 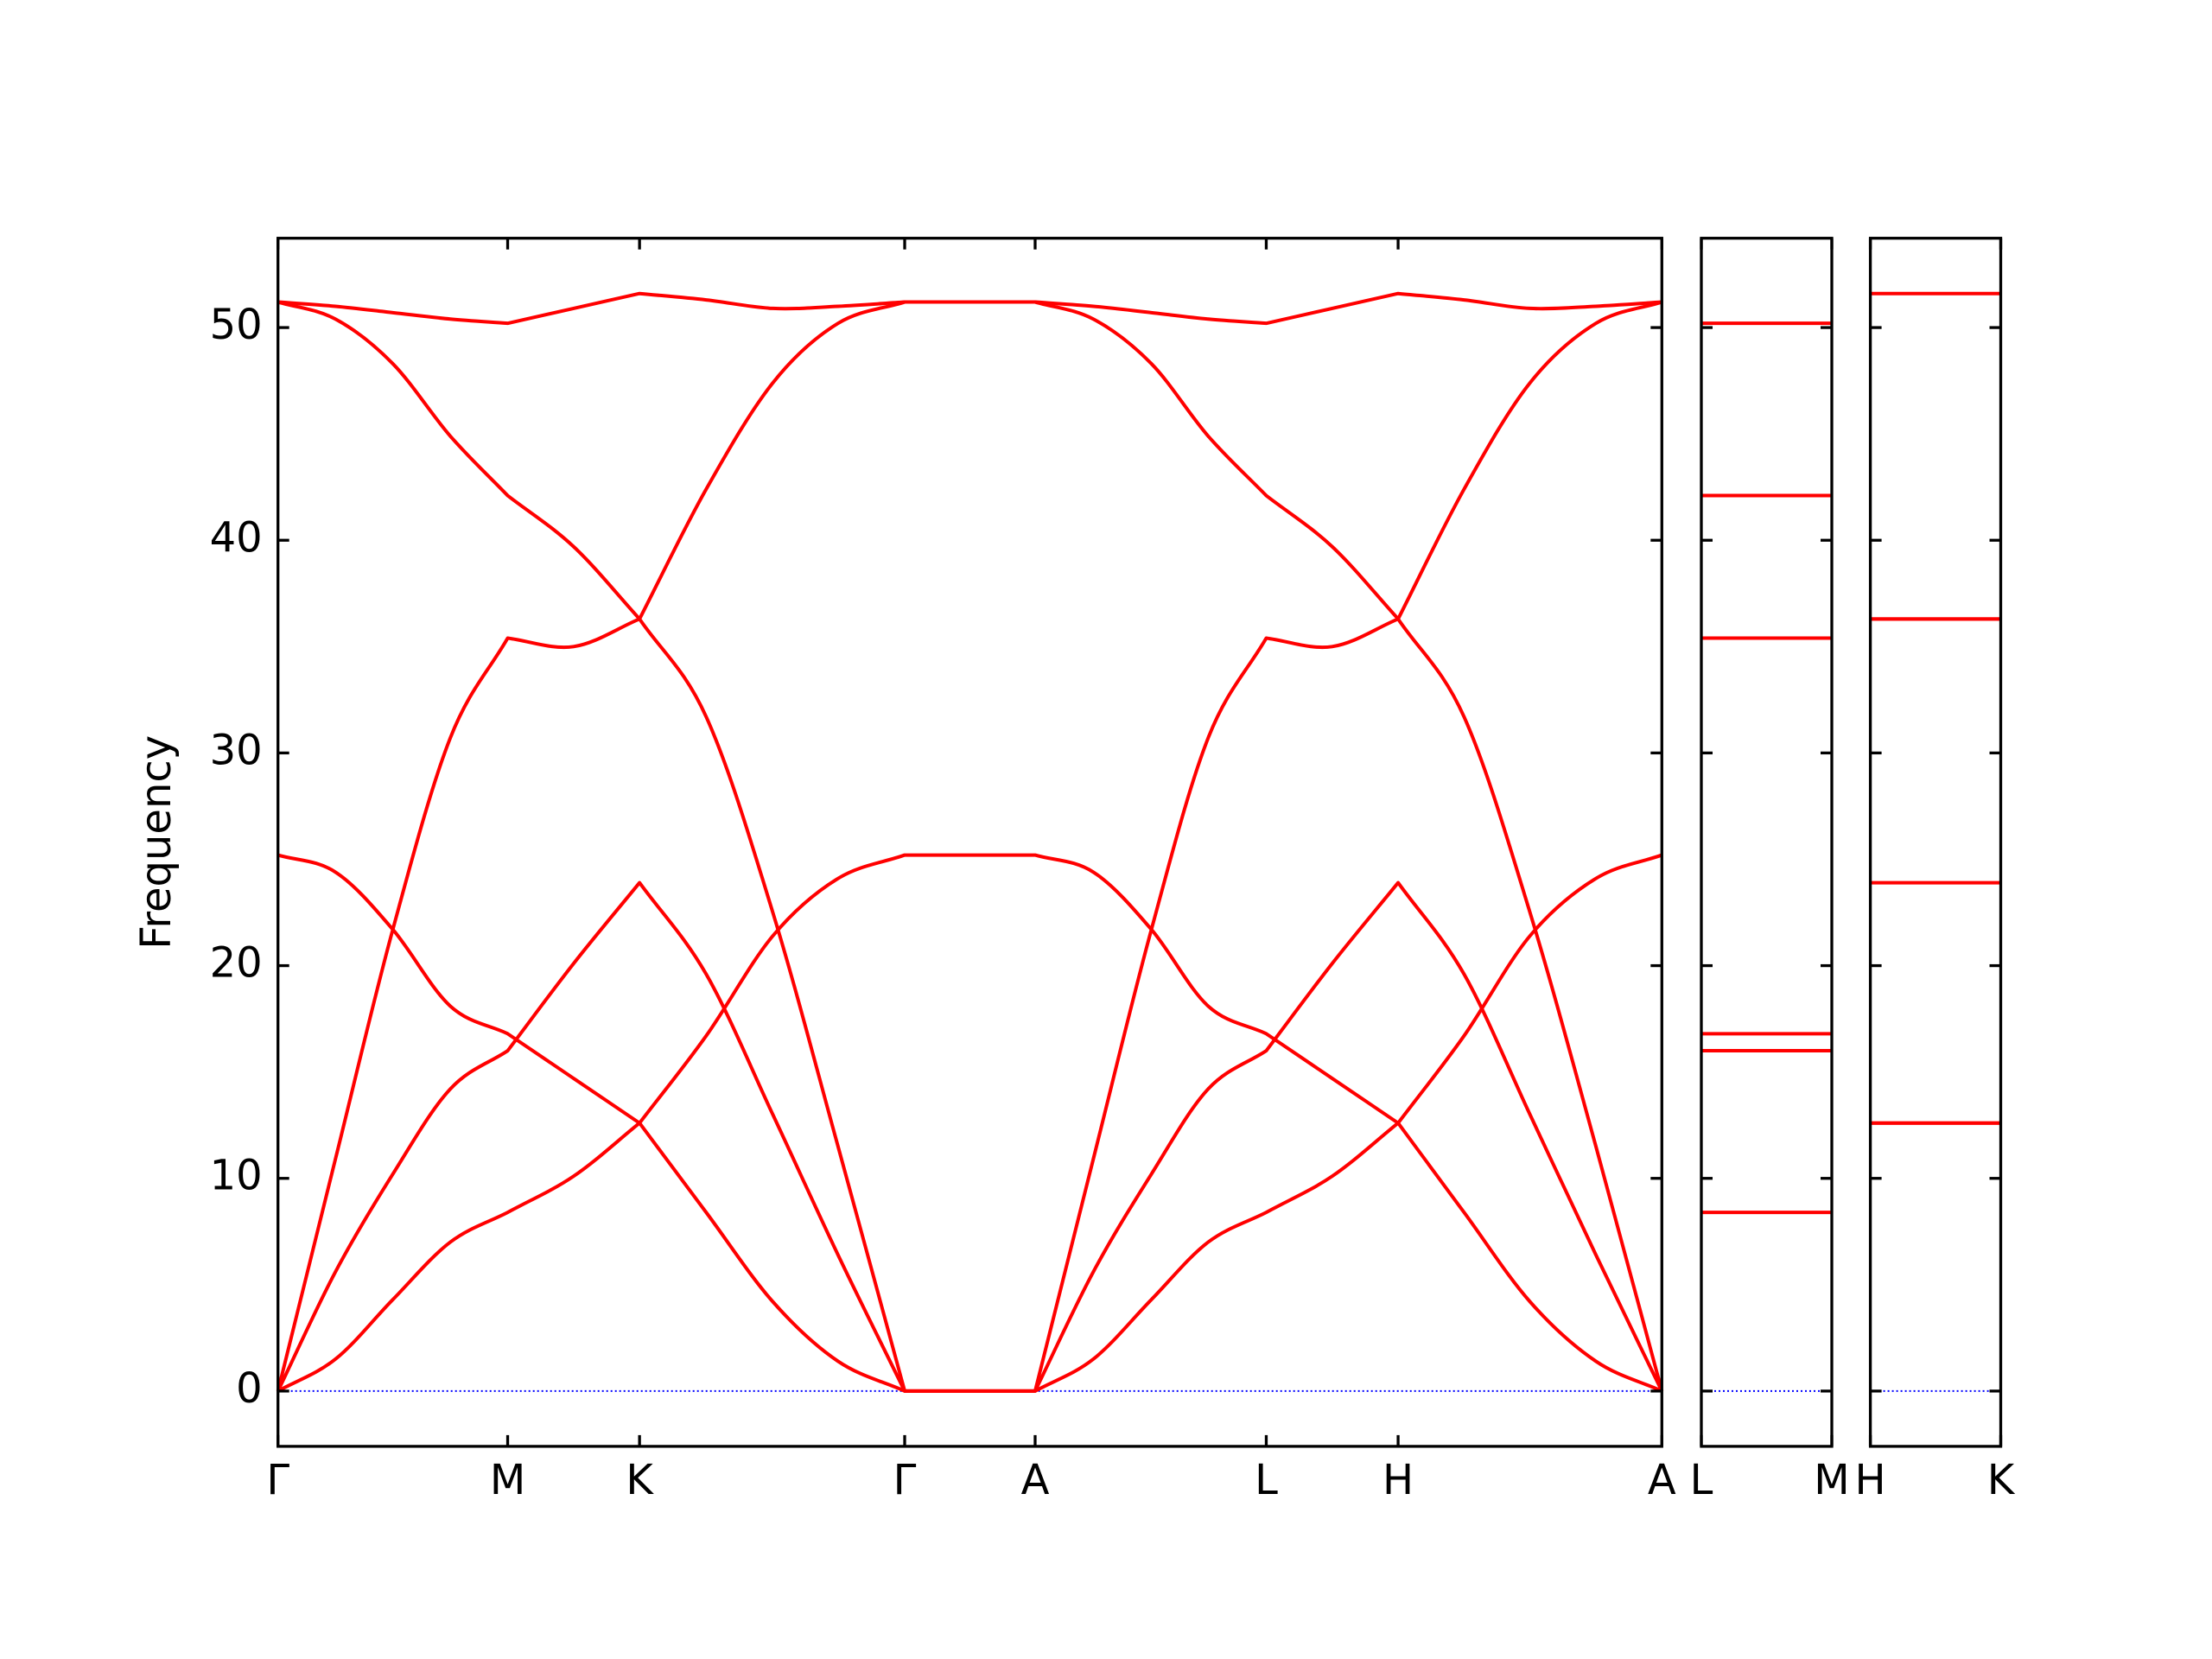 I want to click on y-tick-label: 30, so click(x=236, y=750).